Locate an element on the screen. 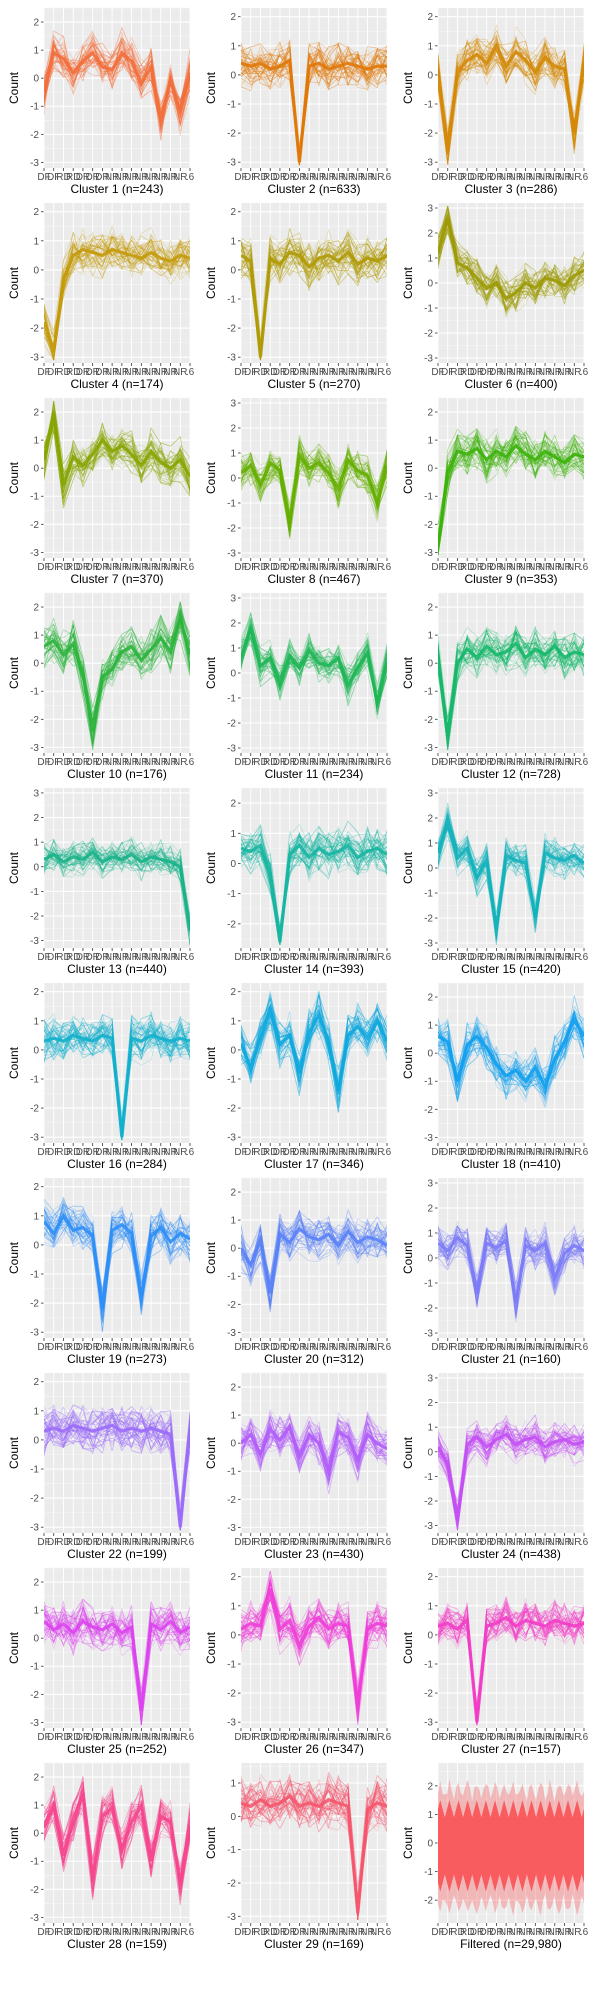  filtered-band-core is located at coordinates (511, 1846).